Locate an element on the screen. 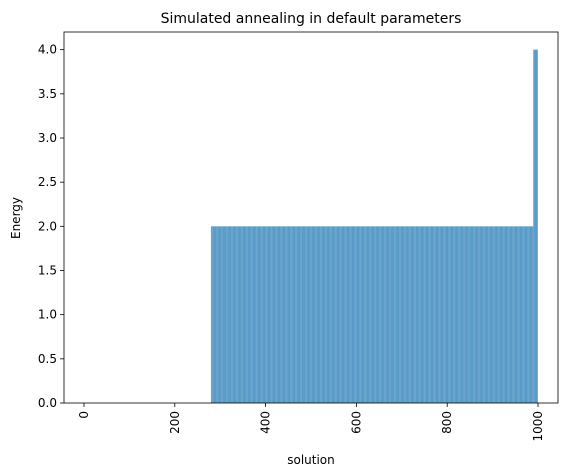 Image resolution: width=567 pixels, height=476 pixels. x-tick-label: 600 is located at coordinates (356, 422).